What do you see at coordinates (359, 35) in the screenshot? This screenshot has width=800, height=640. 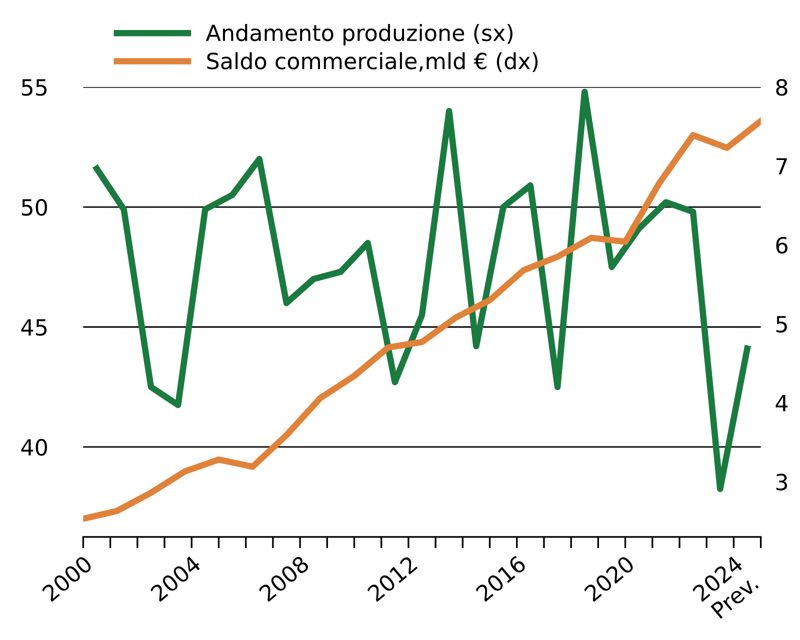 I see `legend-label: Andamento produzione (sx)` at bounding box center [359, 35].